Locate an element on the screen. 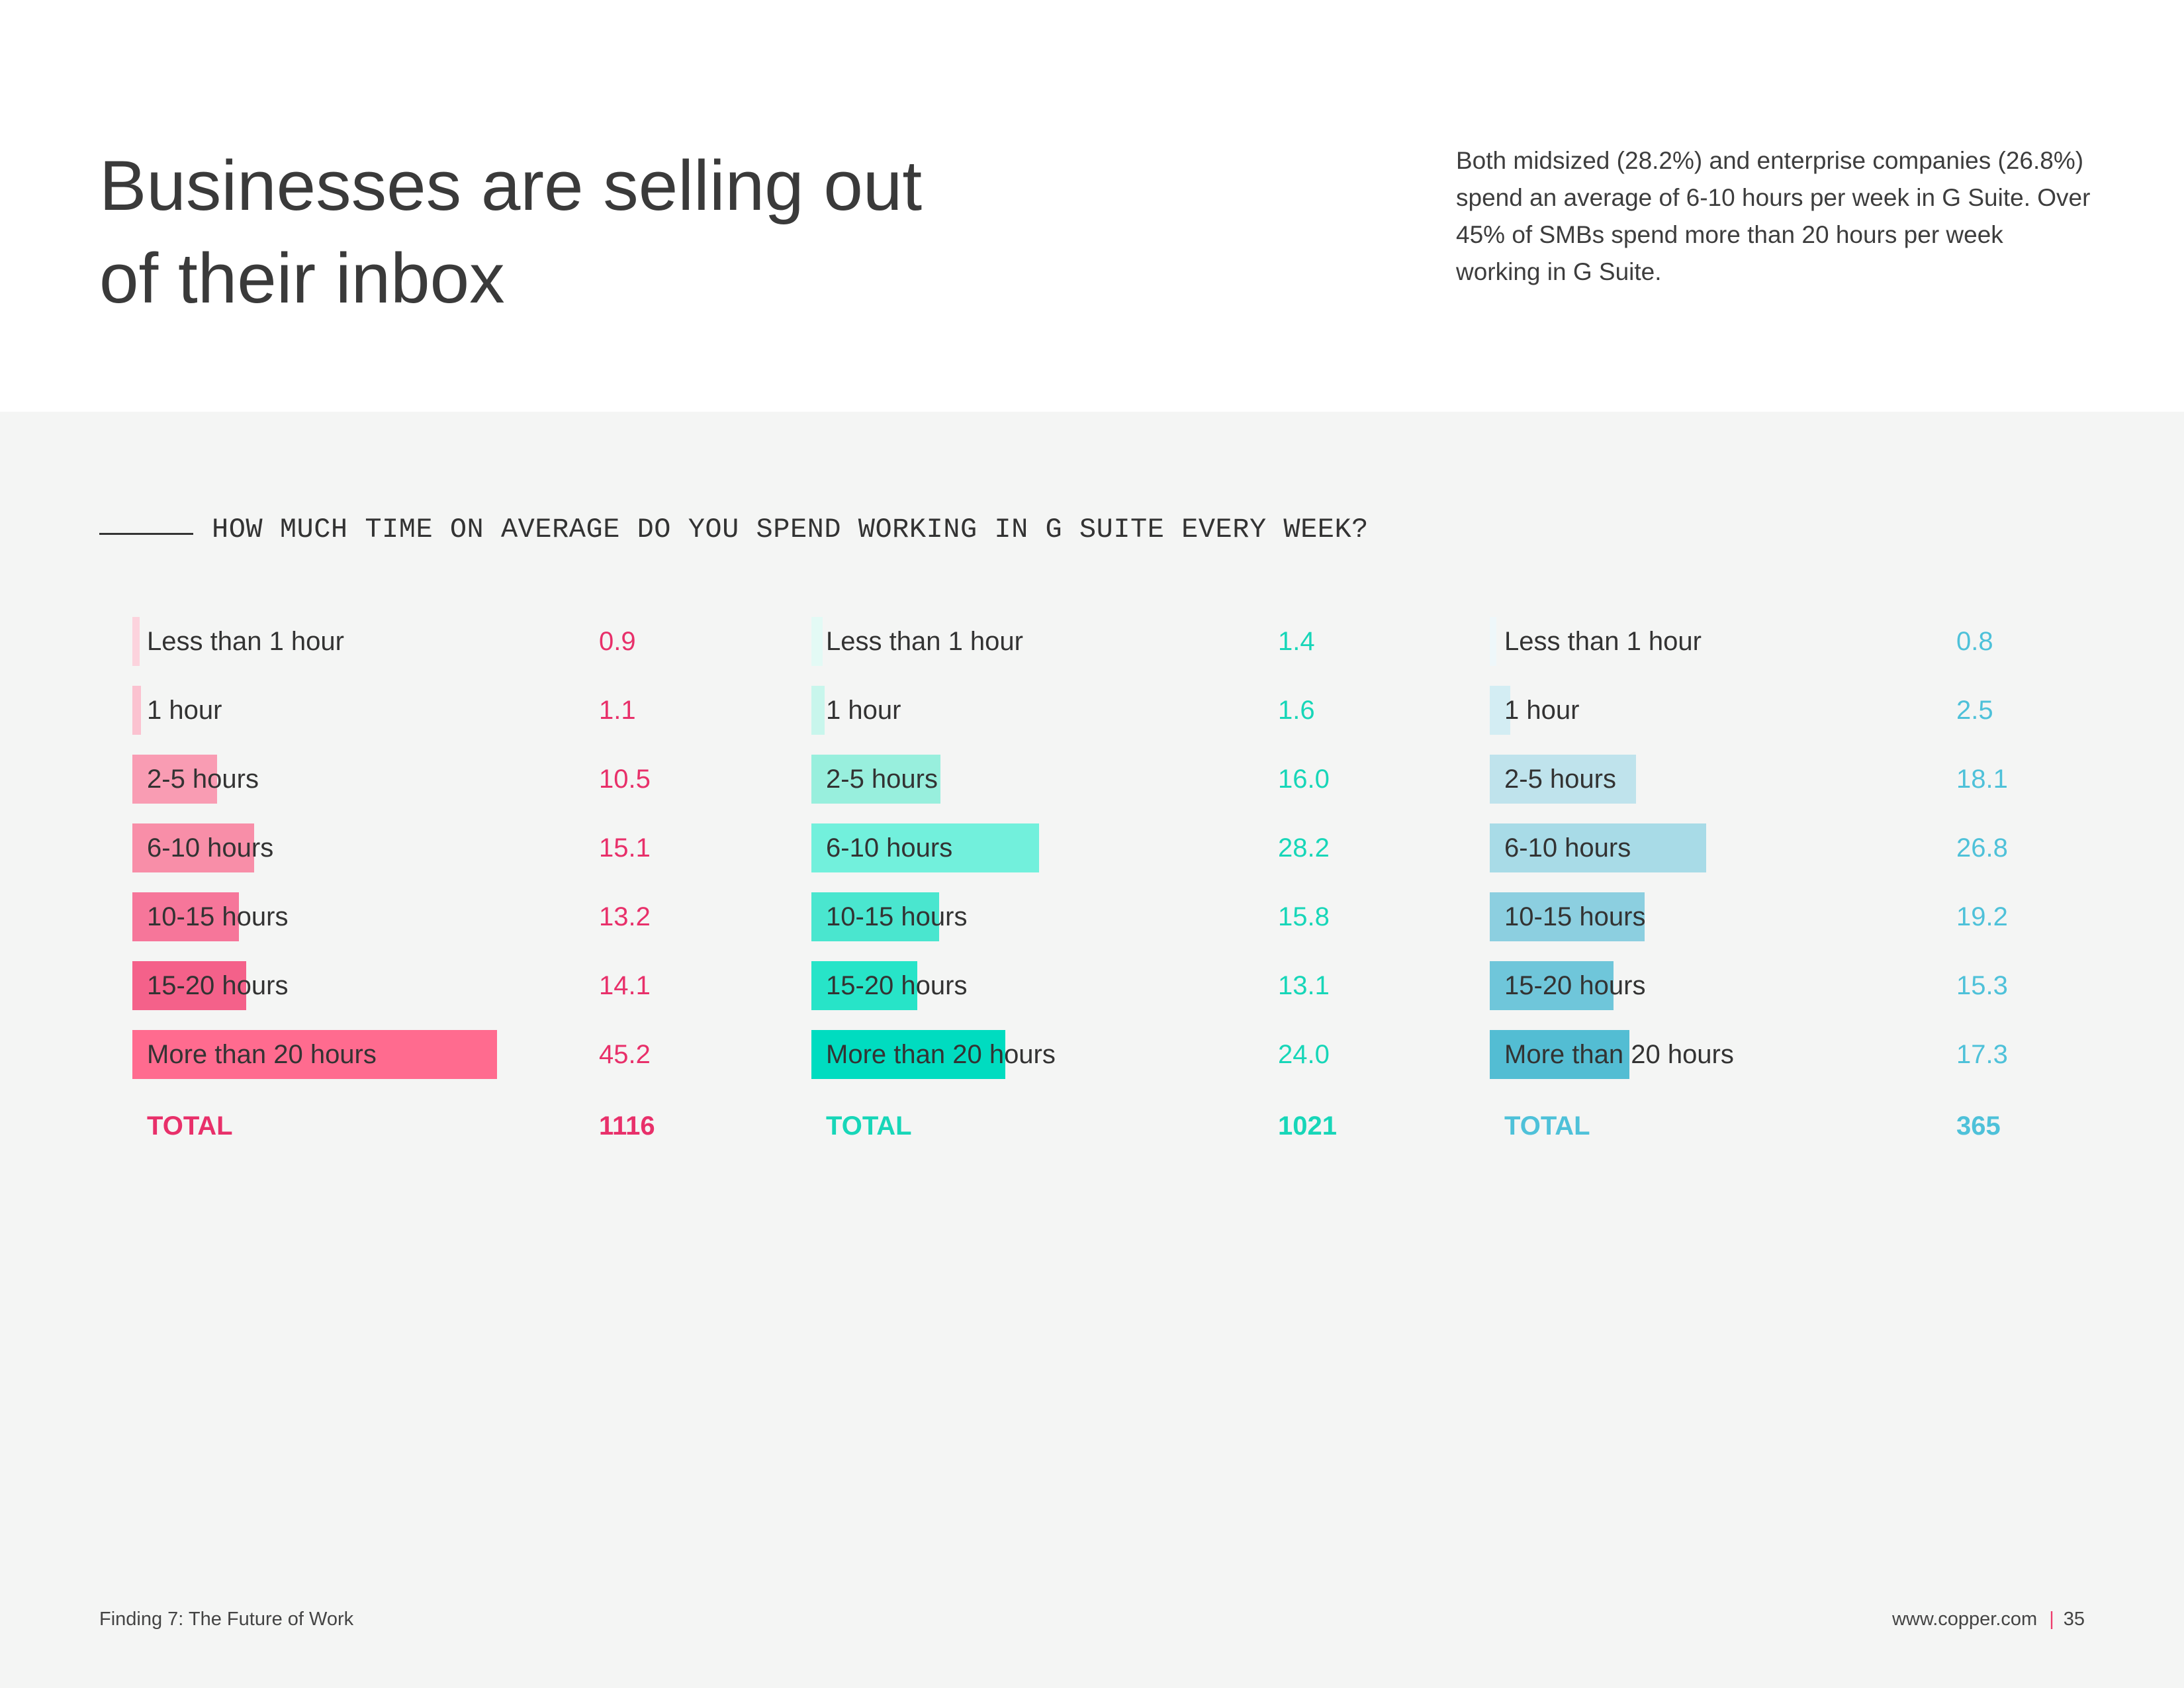 This screenshot has width=2184, height=1688. value-label: 19.2 is located at coordinates (1982, 916).